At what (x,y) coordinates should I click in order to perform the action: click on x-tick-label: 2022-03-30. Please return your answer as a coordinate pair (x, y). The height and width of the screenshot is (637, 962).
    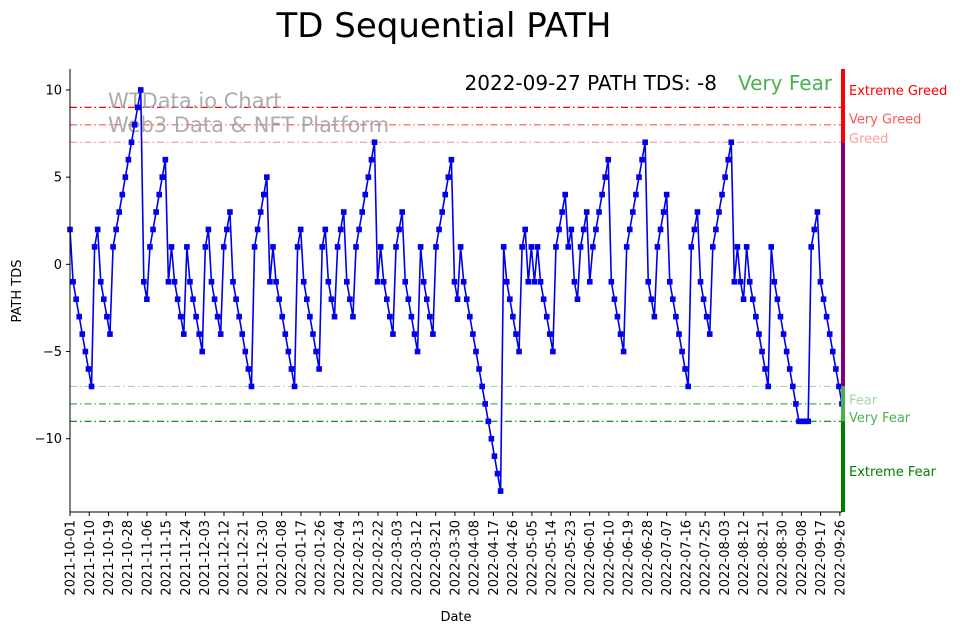
    Looking at the image, I should click on (455, 558).